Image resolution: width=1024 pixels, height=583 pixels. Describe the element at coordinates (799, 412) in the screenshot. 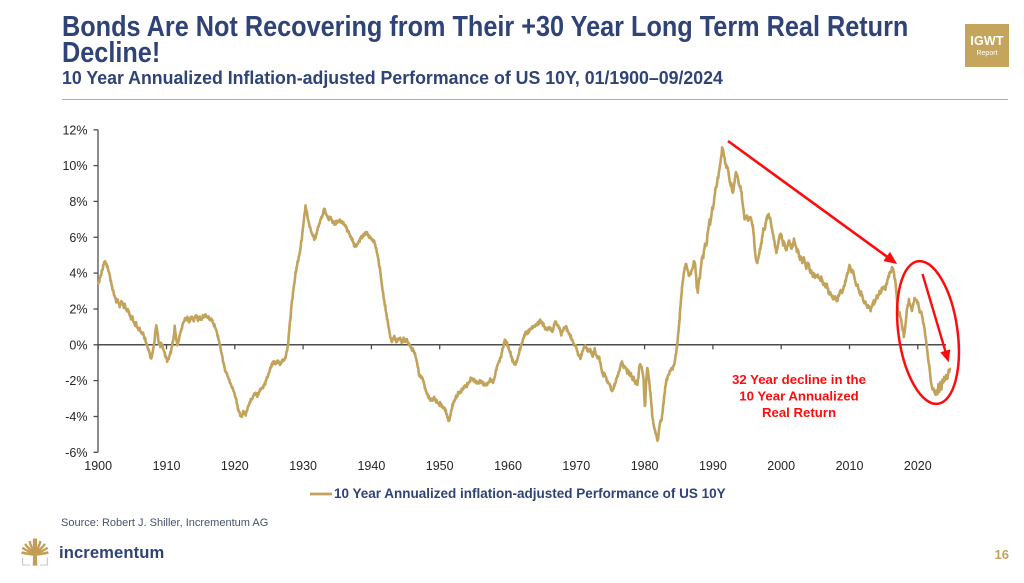

I see `svg-text: Real Return` at that location.